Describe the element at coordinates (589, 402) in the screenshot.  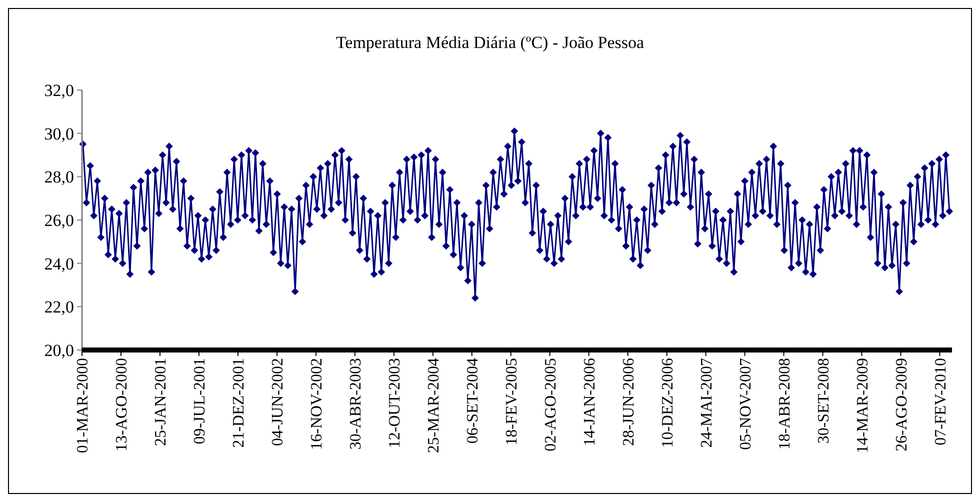
I see `x-tick-label: 14-JAN-2006` at that location.